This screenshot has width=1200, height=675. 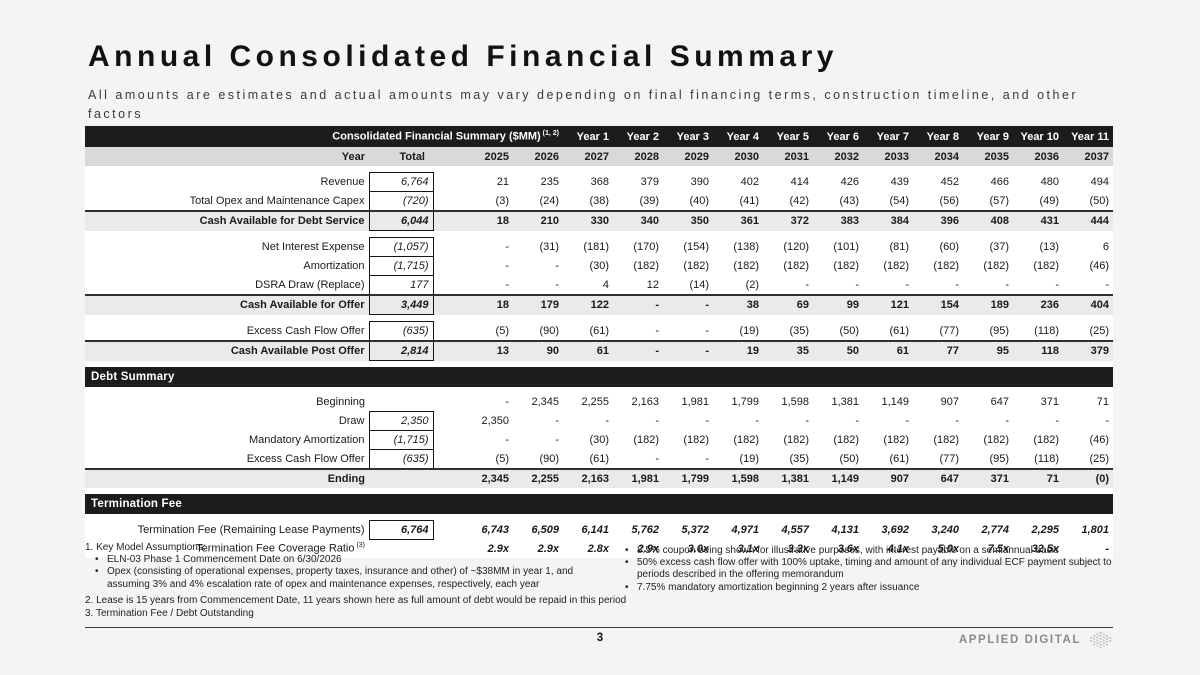 I want to click on cell-value: 38, so click(x=738, y=304).